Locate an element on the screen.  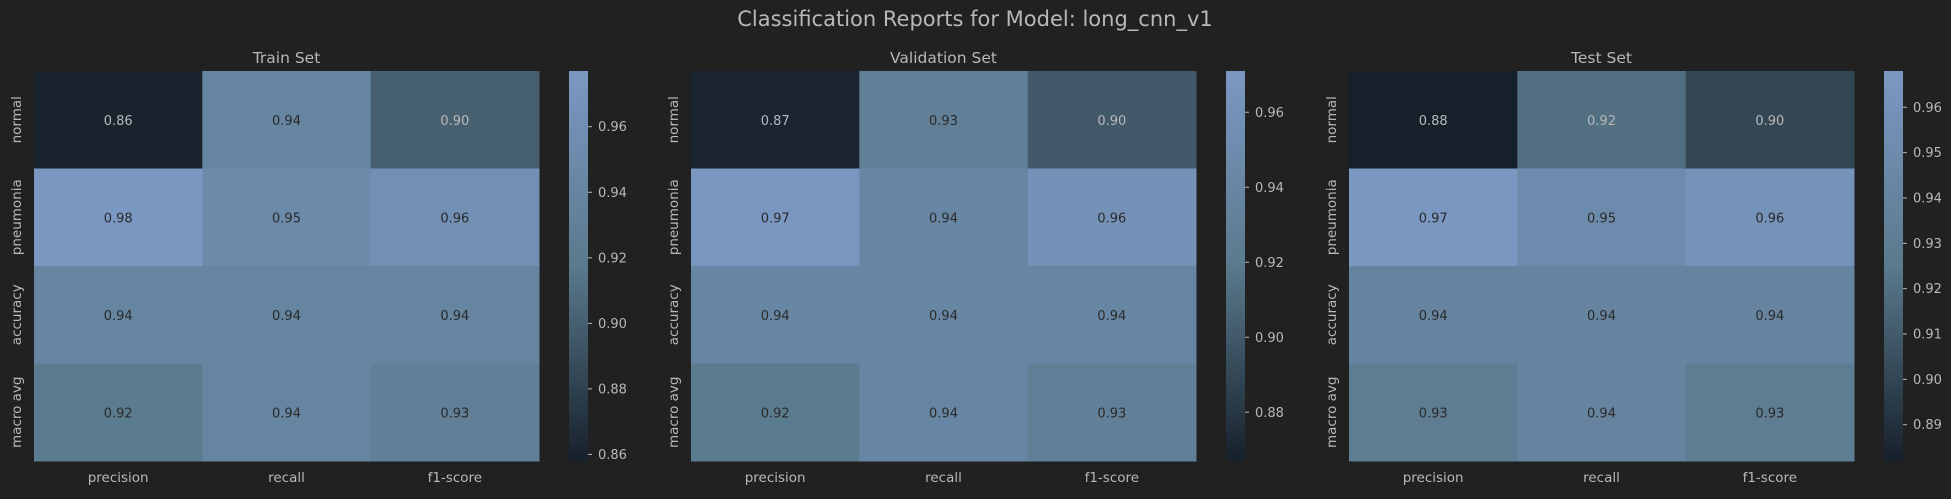
cell-value-label: 0.93 is located at coordinates (943, 121).